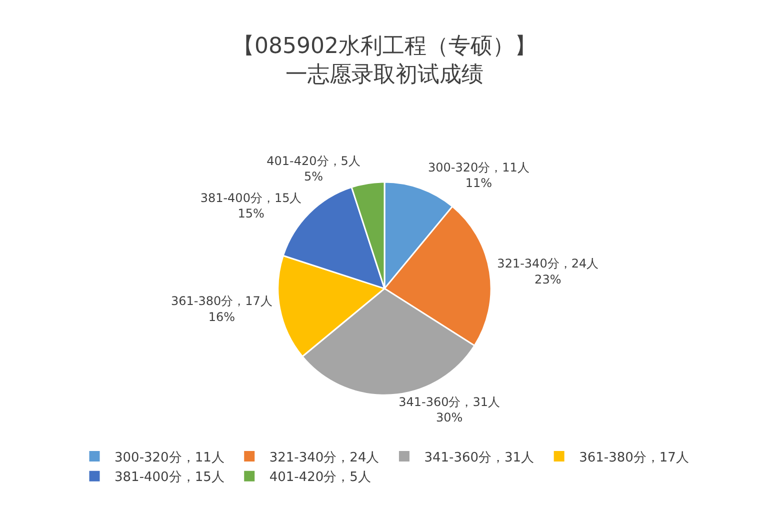 Image resolution: width=769 pixels, height=528 pixels. Describe the element at coordinates (320, 478) in the screenshot. I see `legend-label: 401-420分，5人` at that location.